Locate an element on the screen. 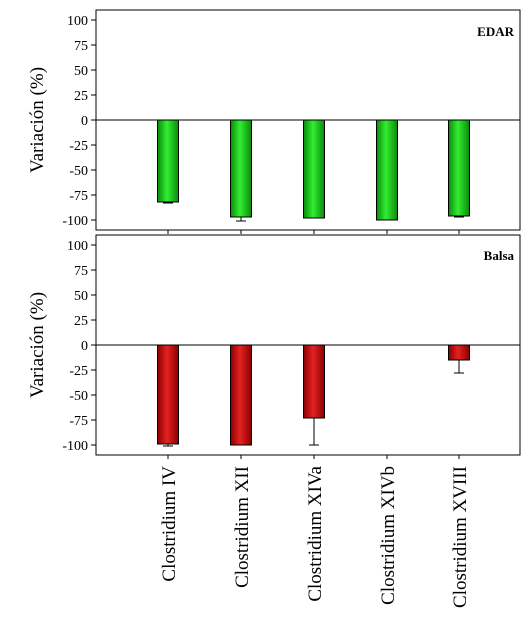  category-label: Clostridium XII is located at coordinates (242, 527).